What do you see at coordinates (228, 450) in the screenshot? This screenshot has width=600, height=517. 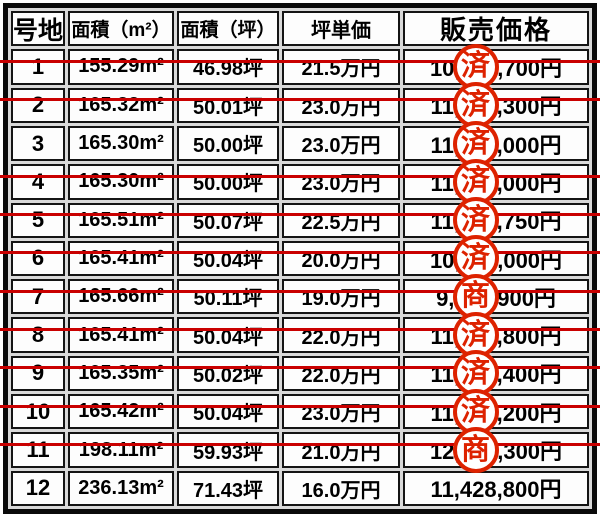 I see `row-11-tsubo: 59.93坪` at bounding box center [228, 450].